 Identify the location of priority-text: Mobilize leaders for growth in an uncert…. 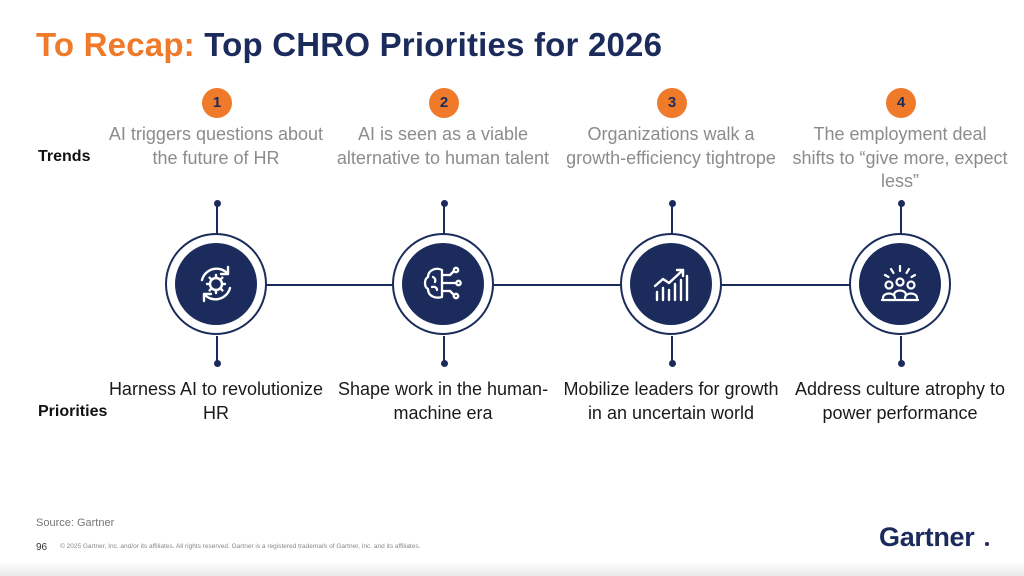
(671, 401).